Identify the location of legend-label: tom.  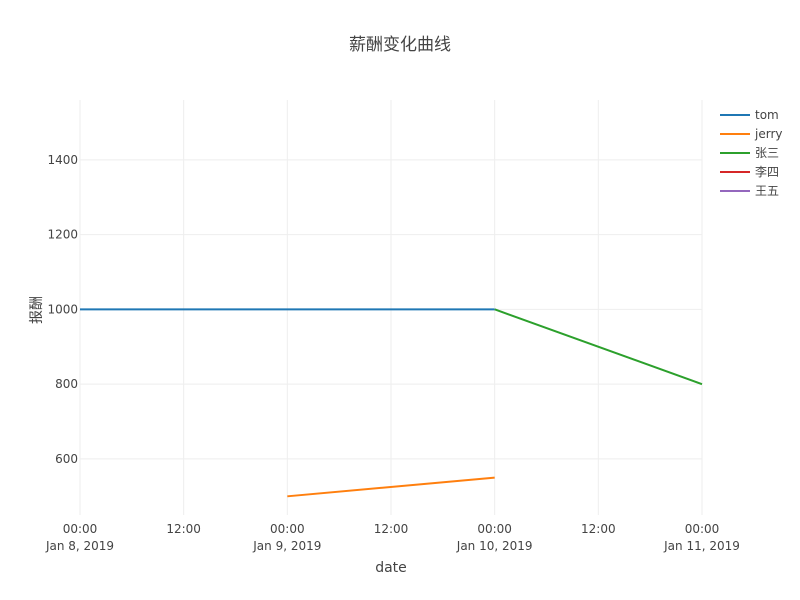
(767, 115).